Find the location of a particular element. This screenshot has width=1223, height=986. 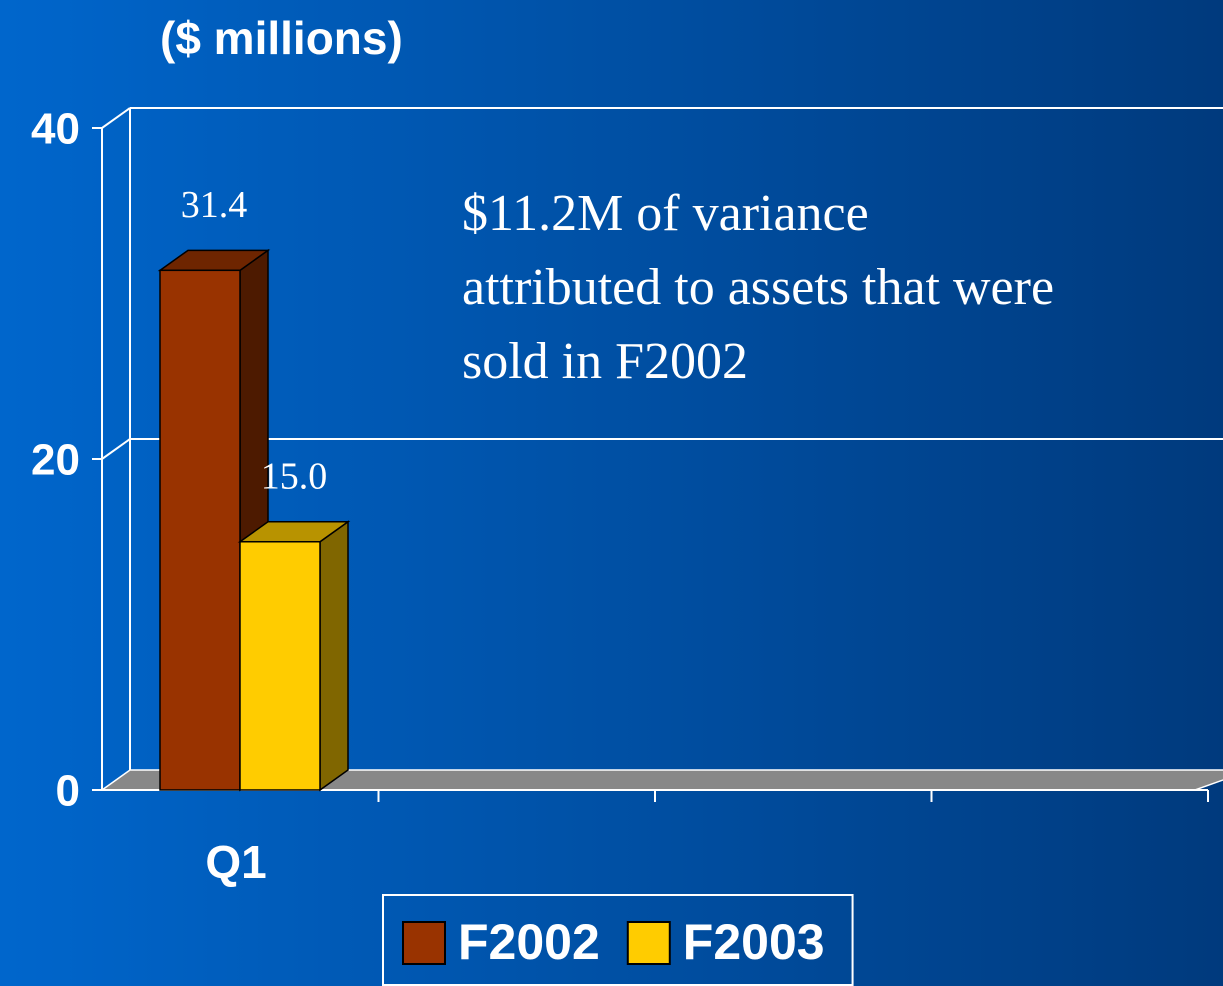

y-tick-label: 40 is located at coordinates (55, 129).